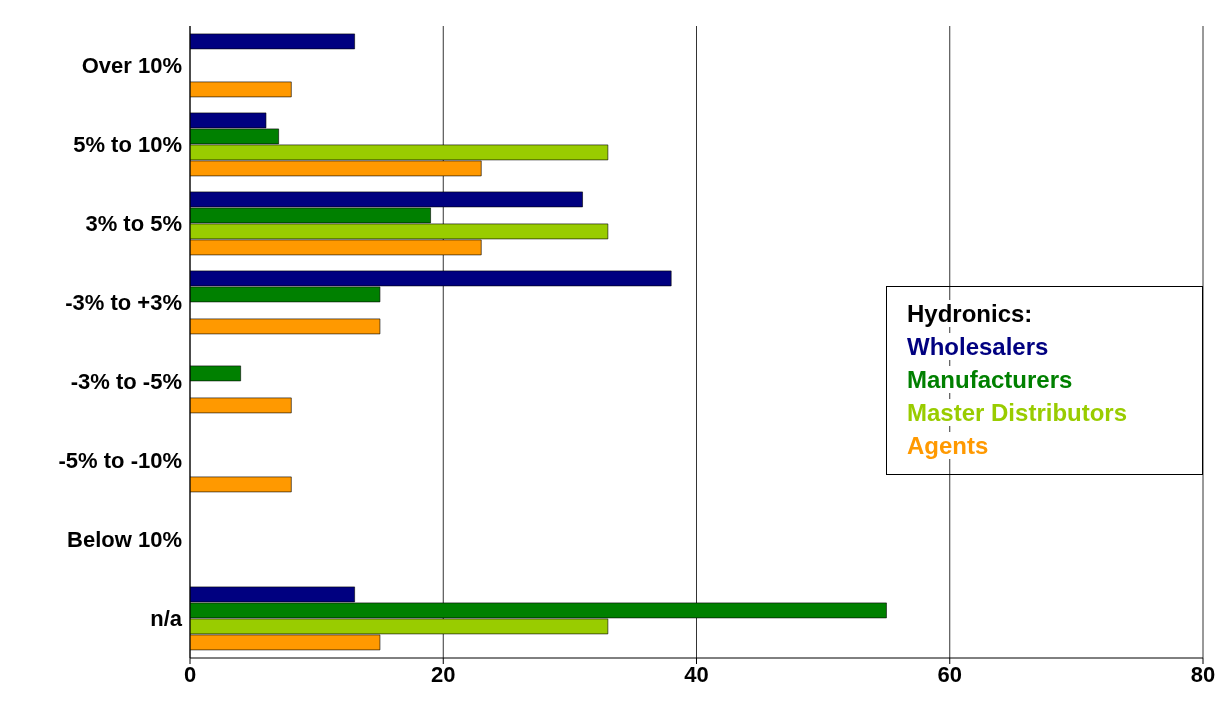 The image size is (1231, 717). What do you see at coordinates (131, 66) in the screenshot?
I see `y-tick-label: Over 10%` at bounding box center [131, 66].